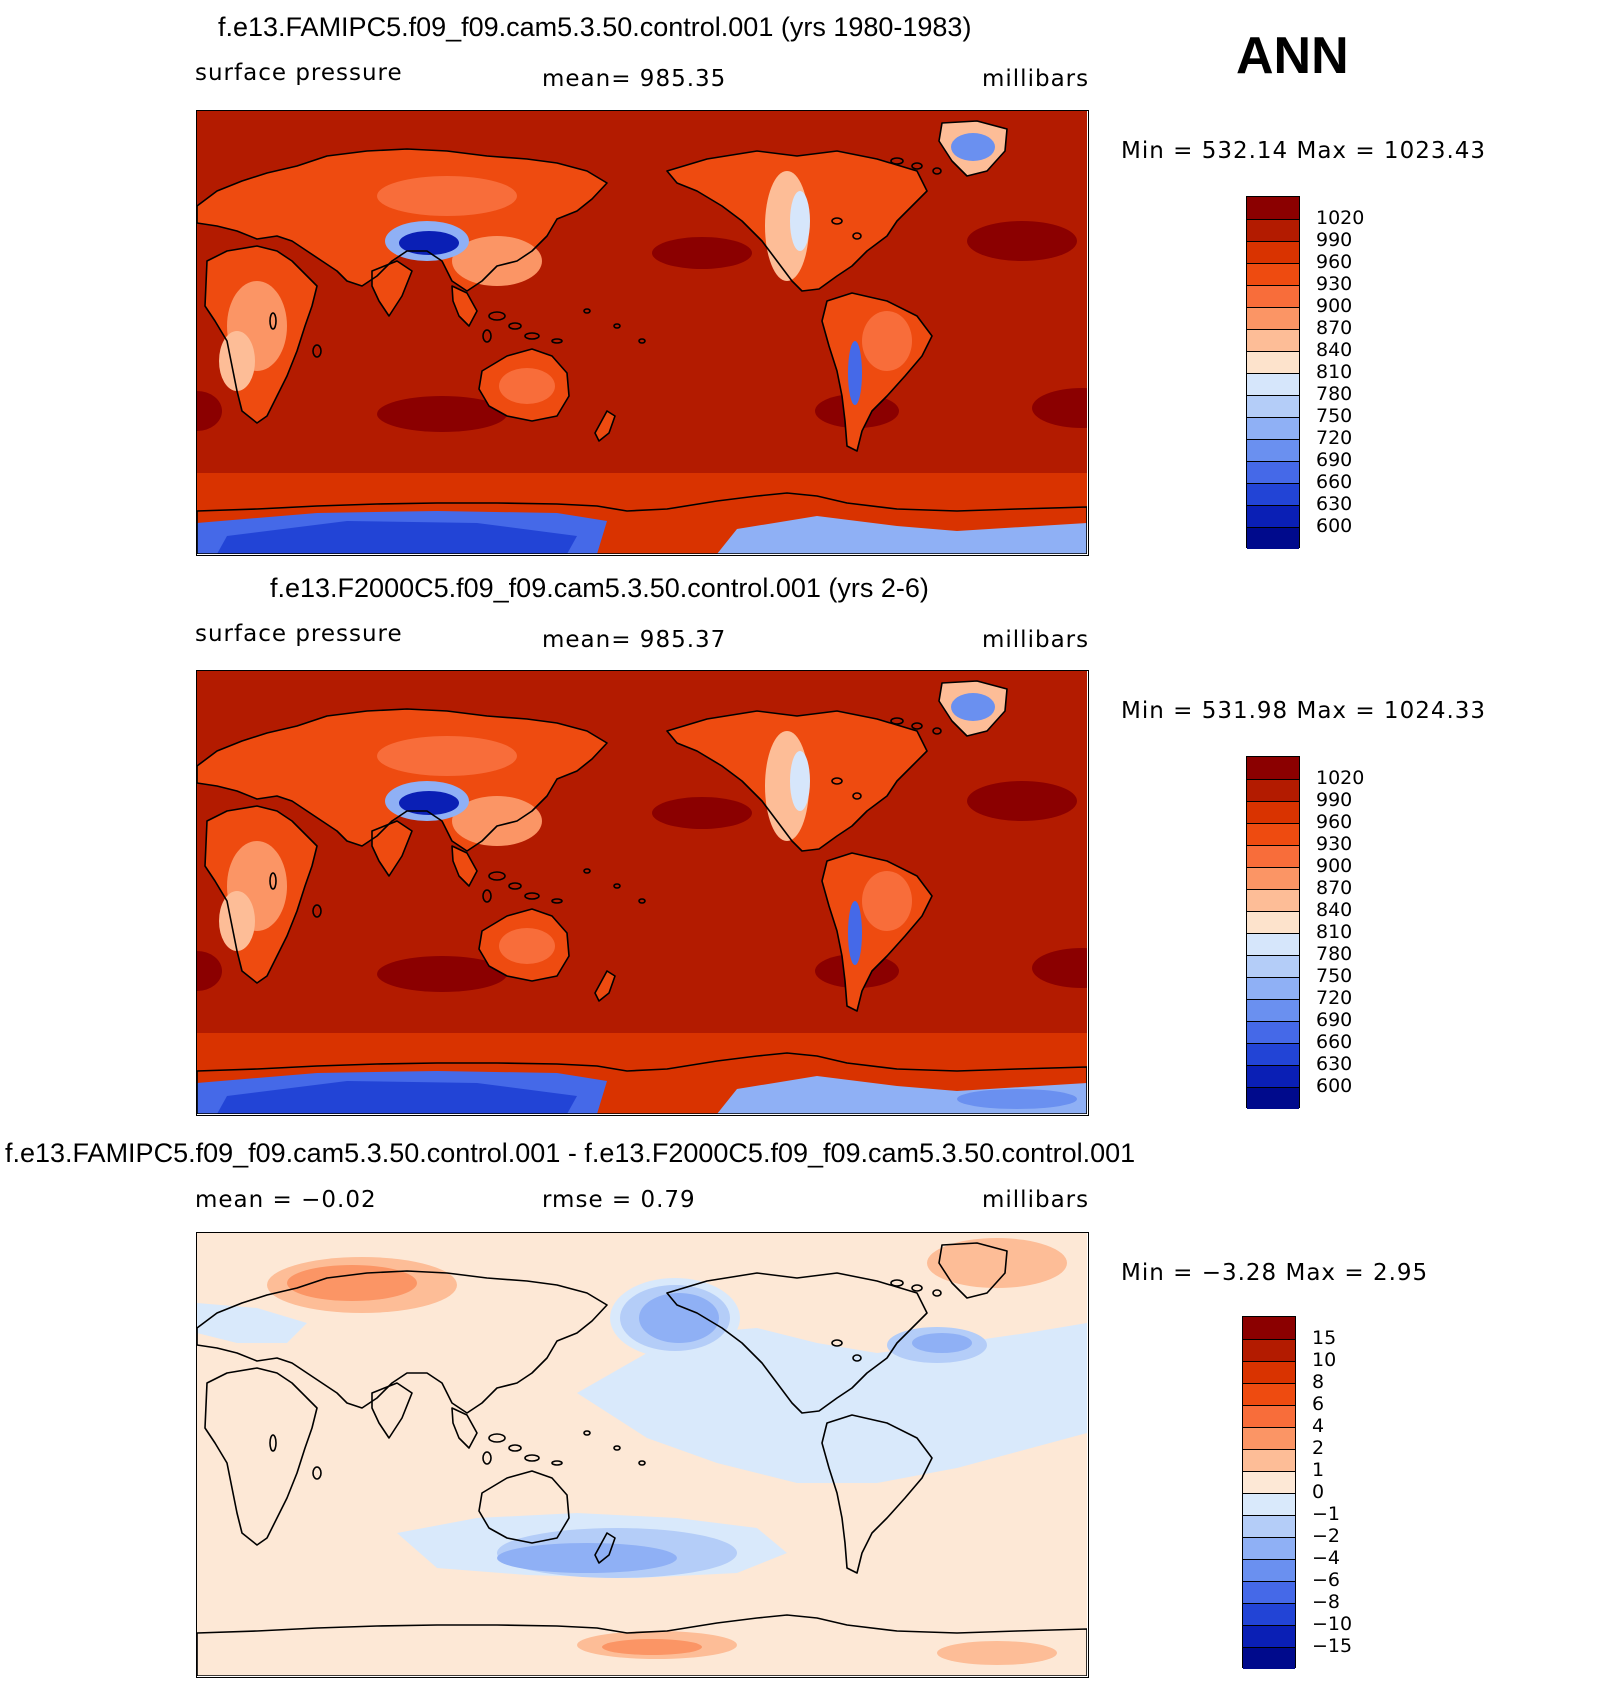 The image size is (1613, 1702). Describe the element at coordinates (1318, 1404) in the screenshot. I see `colorbar-tick-label: 6` at that location.